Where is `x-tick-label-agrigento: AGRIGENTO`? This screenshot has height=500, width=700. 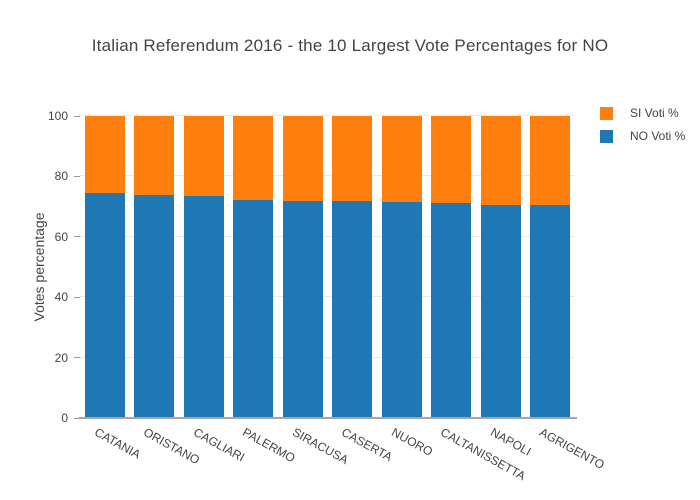
x-tick-label-agrigento: AGRIGENTO is located at coordinates (572, 449).